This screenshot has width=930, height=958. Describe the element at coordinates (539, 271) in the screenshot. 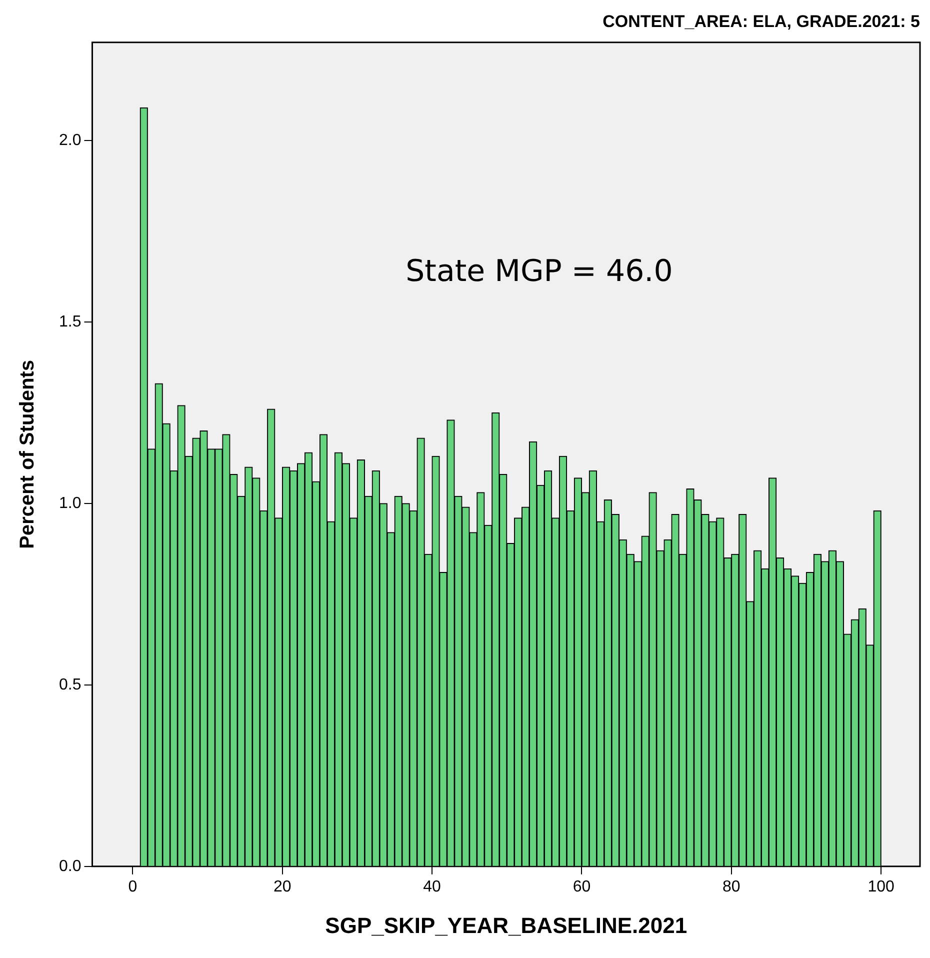

I see `annotation: State MGP = 46.0` at that location.